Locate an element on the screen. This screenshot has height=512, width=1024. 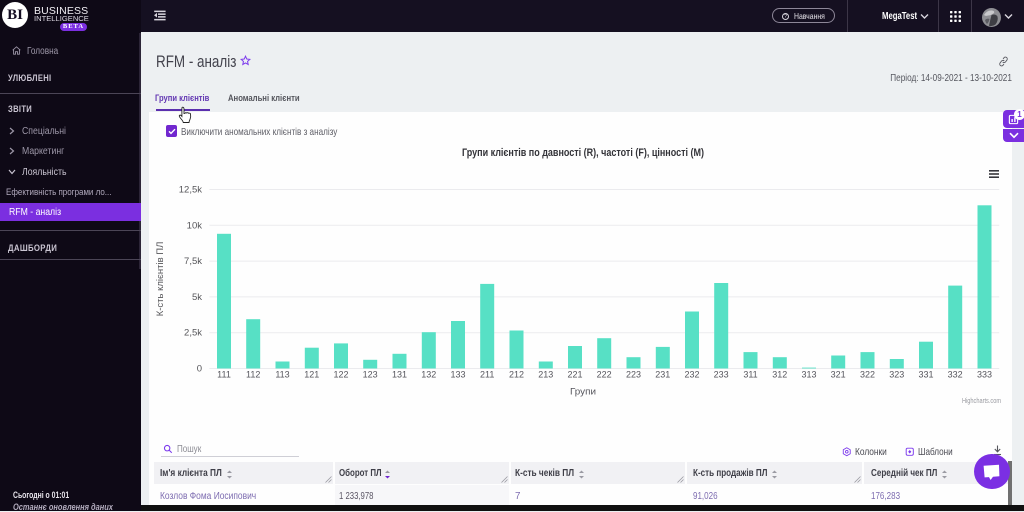
svg-text: 122 is located at coordinates (340, 375).